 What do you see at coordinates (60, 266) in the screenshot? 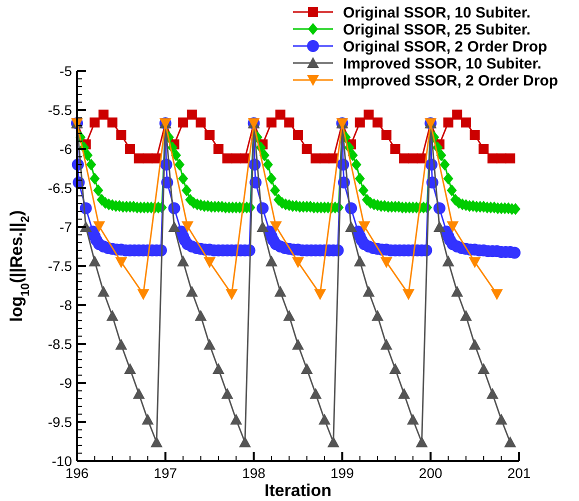
I see `y-tick-label: -7.5` at bounding box center [60, 266].